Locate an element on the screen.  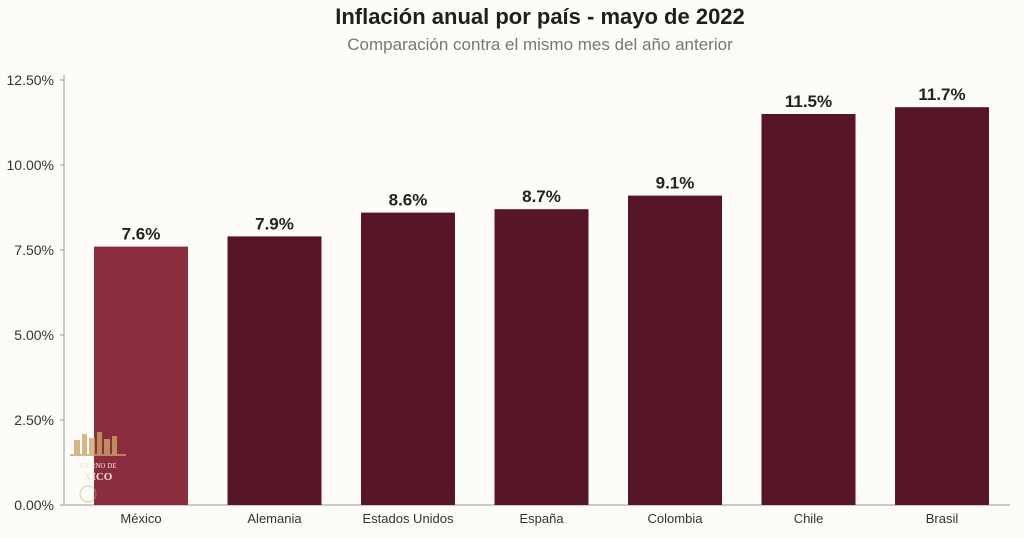
bar-value-label: 8.7% is located at coordinates (541, 196).